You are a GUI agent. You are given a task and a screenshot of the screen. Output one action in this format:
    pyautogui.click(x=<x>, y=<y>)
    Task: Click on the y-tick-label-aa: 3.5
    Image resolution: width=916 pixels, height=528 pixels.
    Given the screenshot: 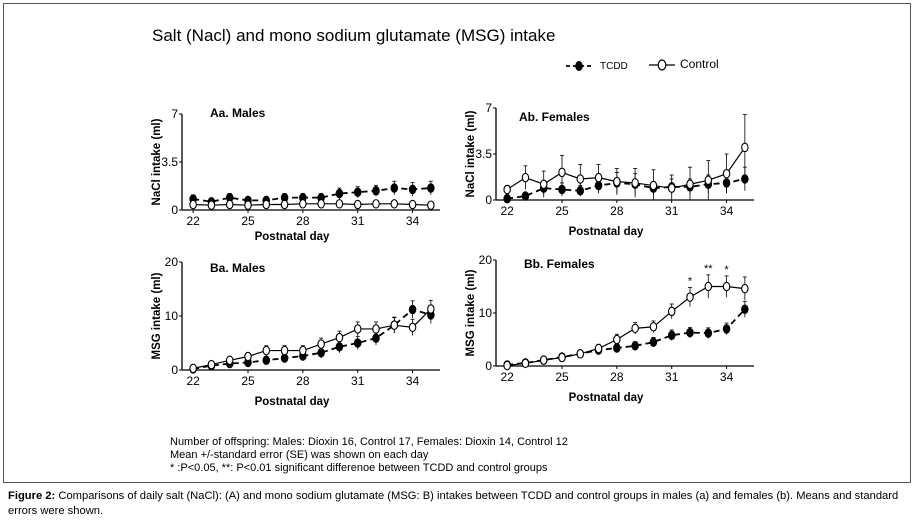 What is the action you would take?
    pyautogui.click(x=169, y=162)
    